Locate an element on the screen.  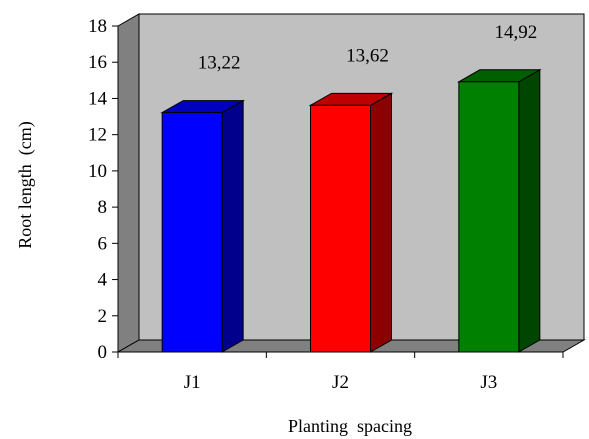
y-tick-label: 4 is located at coordinates (103, 280).